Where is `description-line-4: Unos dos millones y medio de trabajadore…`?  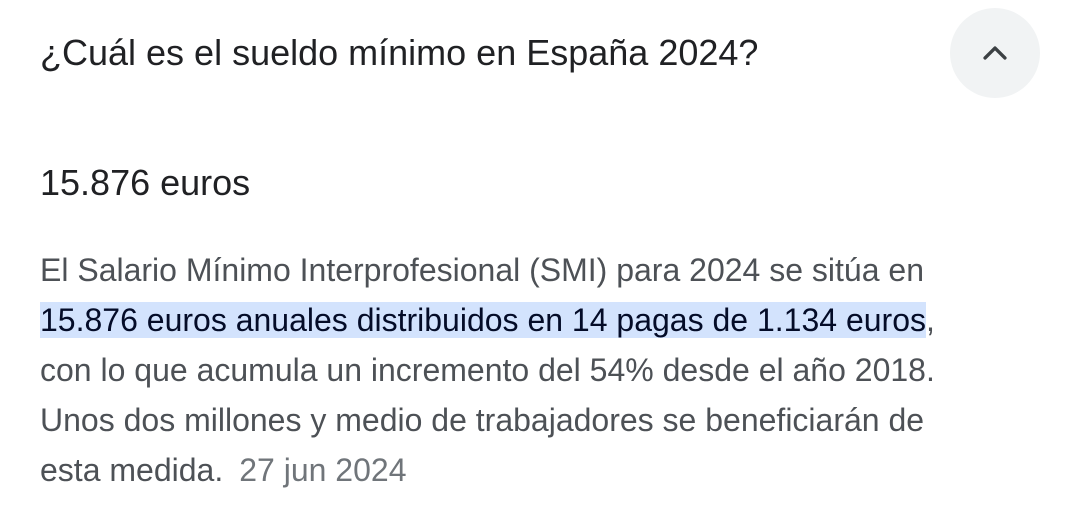
description-line-4: Unos dos millones y medio de trabajadore… is located at coordinates (482, 420).